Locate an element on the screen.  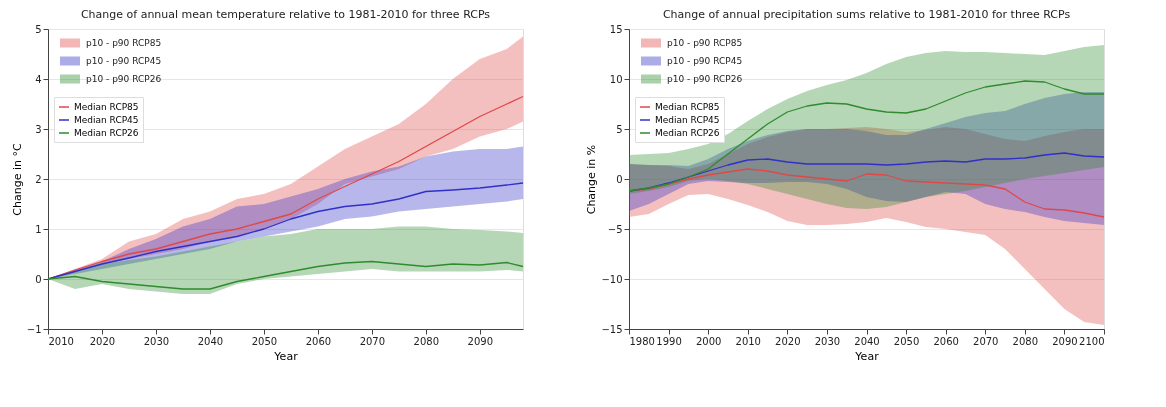
y-tick-label: −5 is located at coordinates (615, 229).